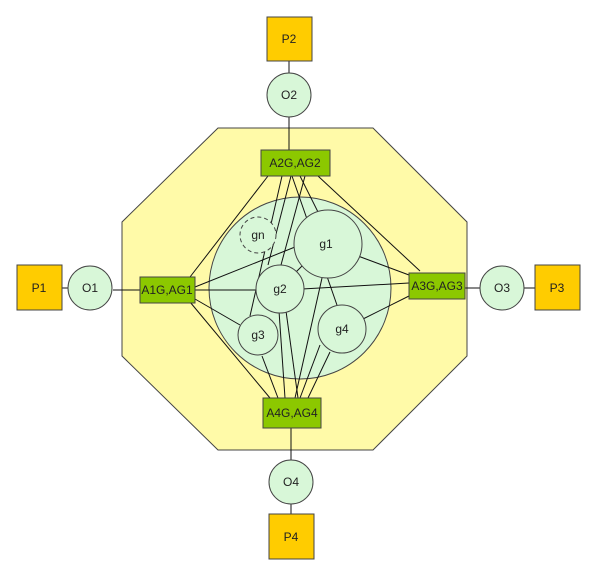 The width and height of the screenshot is (594, 579). I want to click on group-g3-circle, so click(258, 335).